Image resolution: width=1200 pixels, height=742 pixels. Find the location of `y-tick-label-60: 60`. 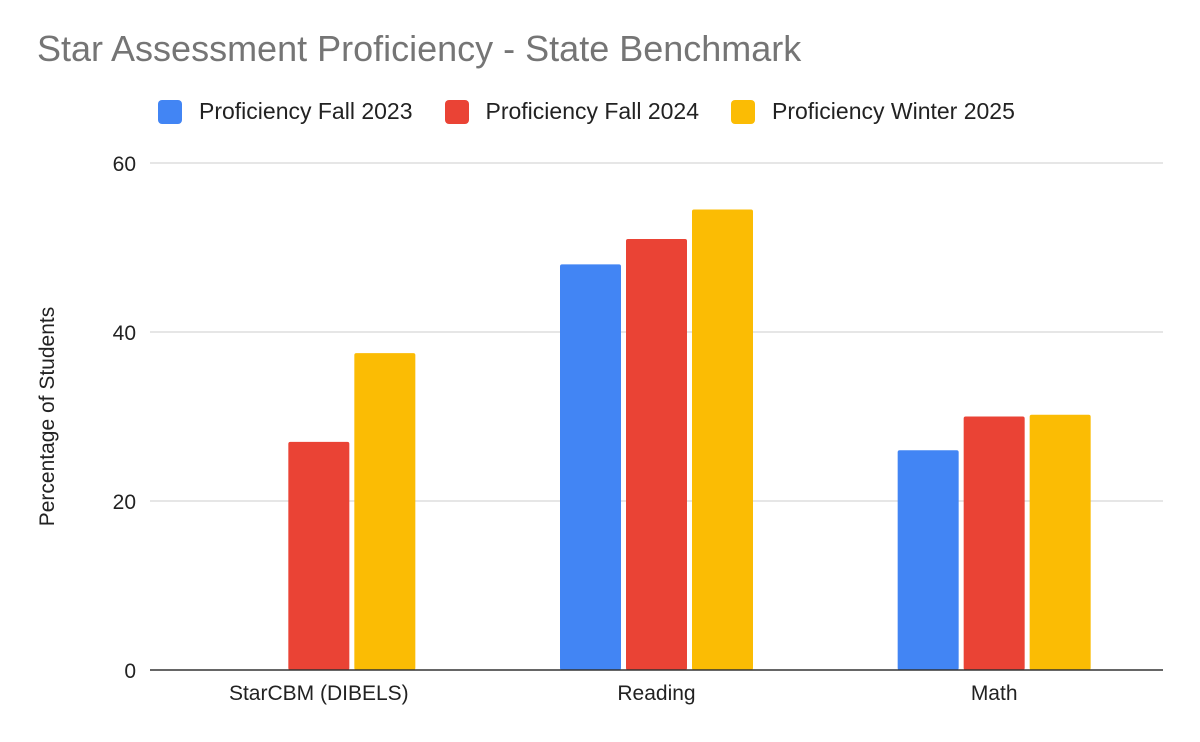

y-tick-label-60: 60 is located at coordinates (124, 164).